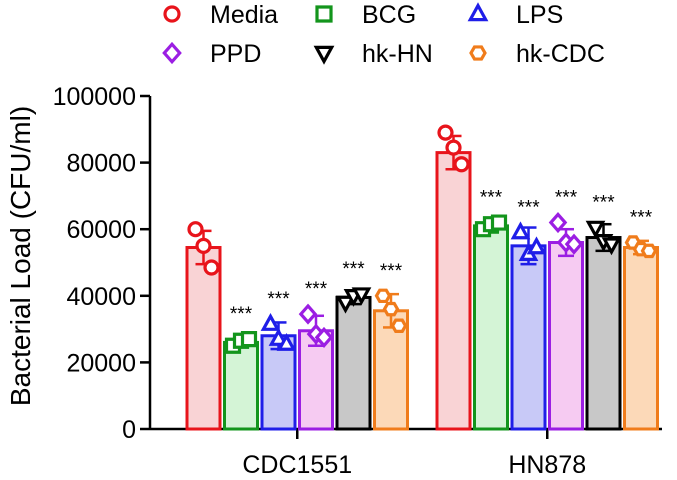  Describe the element at coordinates (547, 465) in the screenshot. I see `x-category-label: HN878` at that location.